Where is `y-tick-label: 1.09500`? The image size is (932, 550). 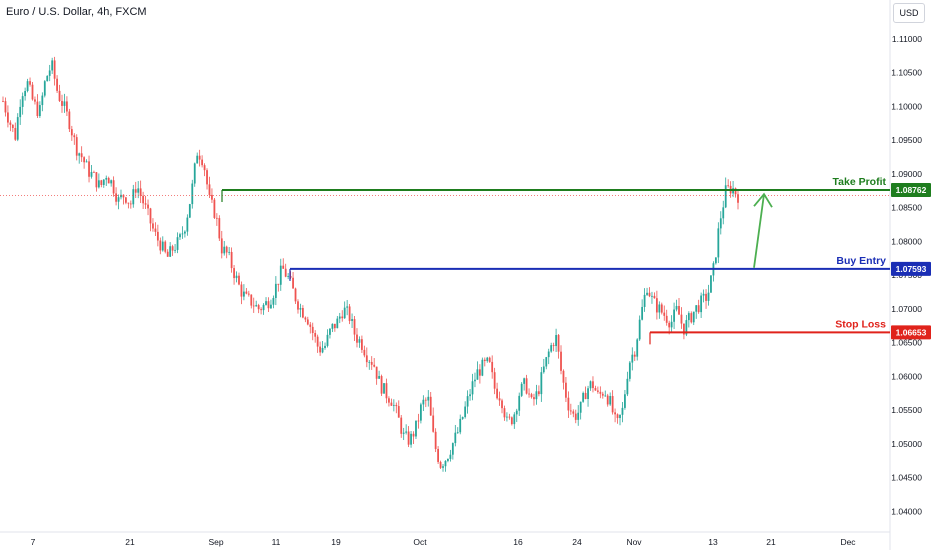
y-tick-label: 1.09500 is located at coordinates (906, 140).